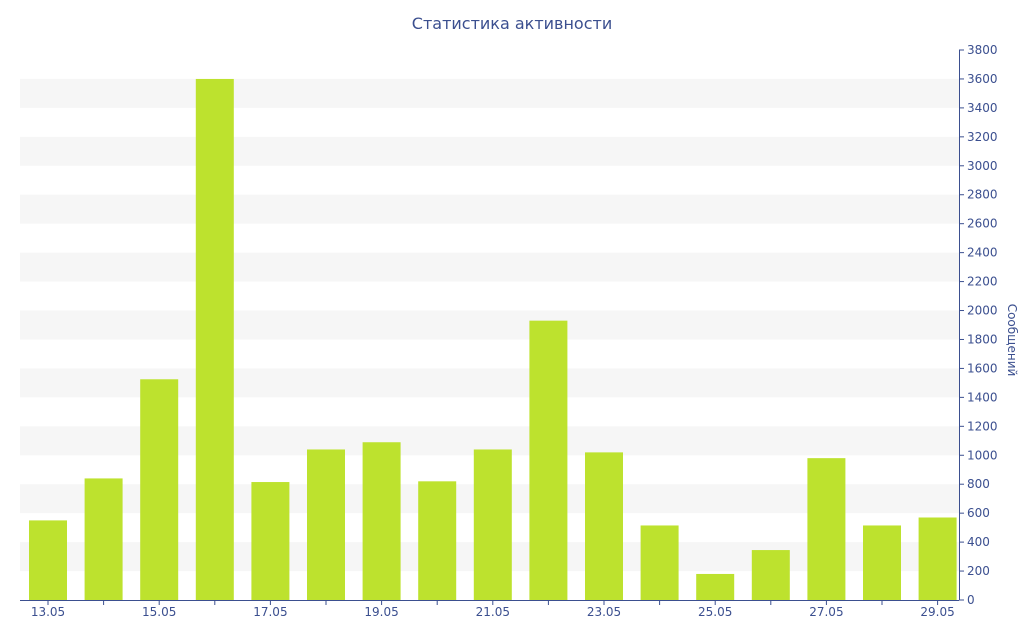 This screenshot has height=640, width=1024. What do you see at coordinates (937, 612) in the screenshot?
I see `x-tick-label: 29.05` at bounding box center [937, 612].